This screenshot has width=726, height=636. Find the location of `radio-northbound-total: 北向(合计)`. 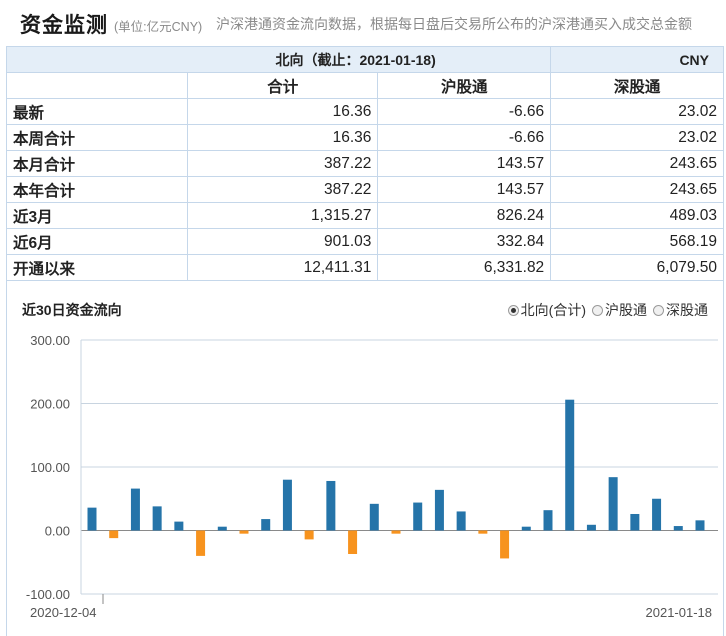

radio-northbound-total: 北向(合计) is located at coordinates (546, 310).